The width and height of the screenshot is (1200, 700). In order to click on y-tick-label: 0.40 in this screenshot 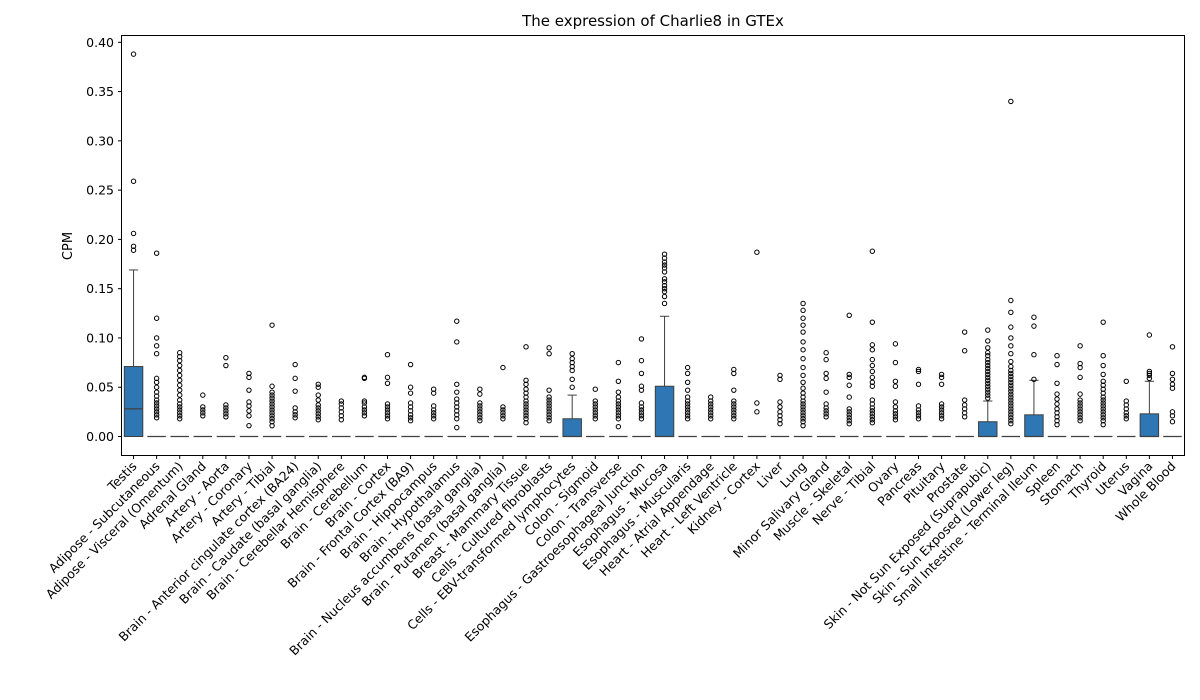, I will do `click(100, 42)`.